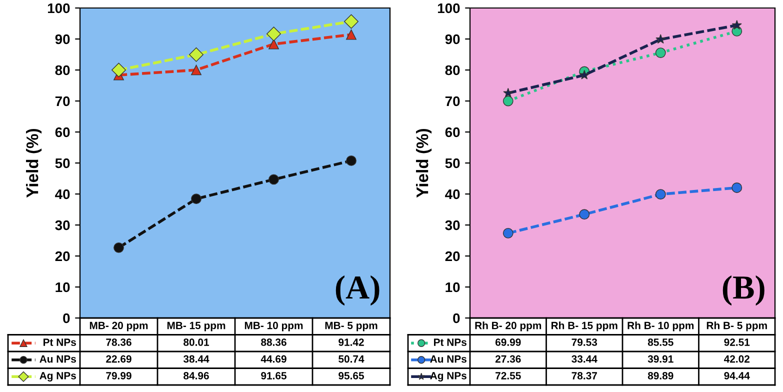 This screenshot has height=392, width=783. What do you see at coordinates (661, 327) in the screenshot?
I see `category-label: Rh B- 10 ppm` at bounding box center [661, 327].